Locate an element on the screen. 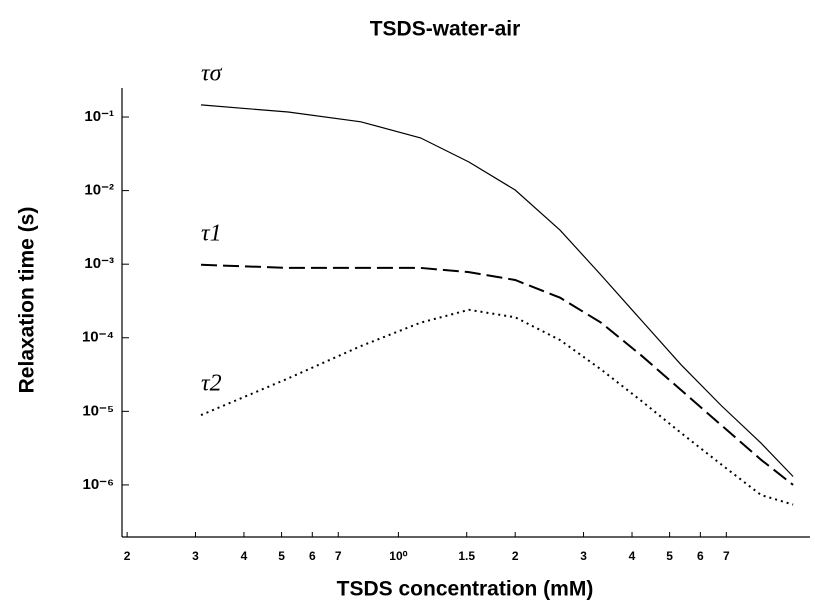  y-tick-label: 10⁻⁴ is located at coordinates (98, 337).